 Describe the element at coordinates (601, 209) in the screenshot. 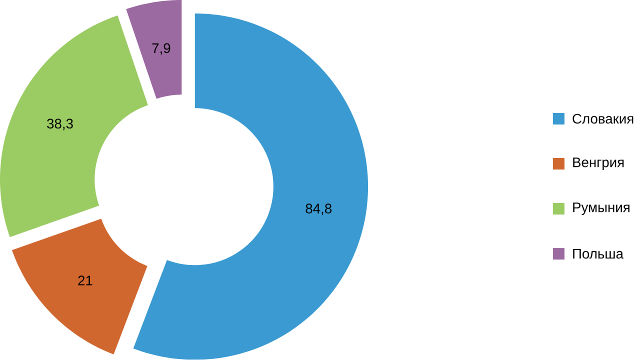

I see `legend-label: Румыния` at that location.